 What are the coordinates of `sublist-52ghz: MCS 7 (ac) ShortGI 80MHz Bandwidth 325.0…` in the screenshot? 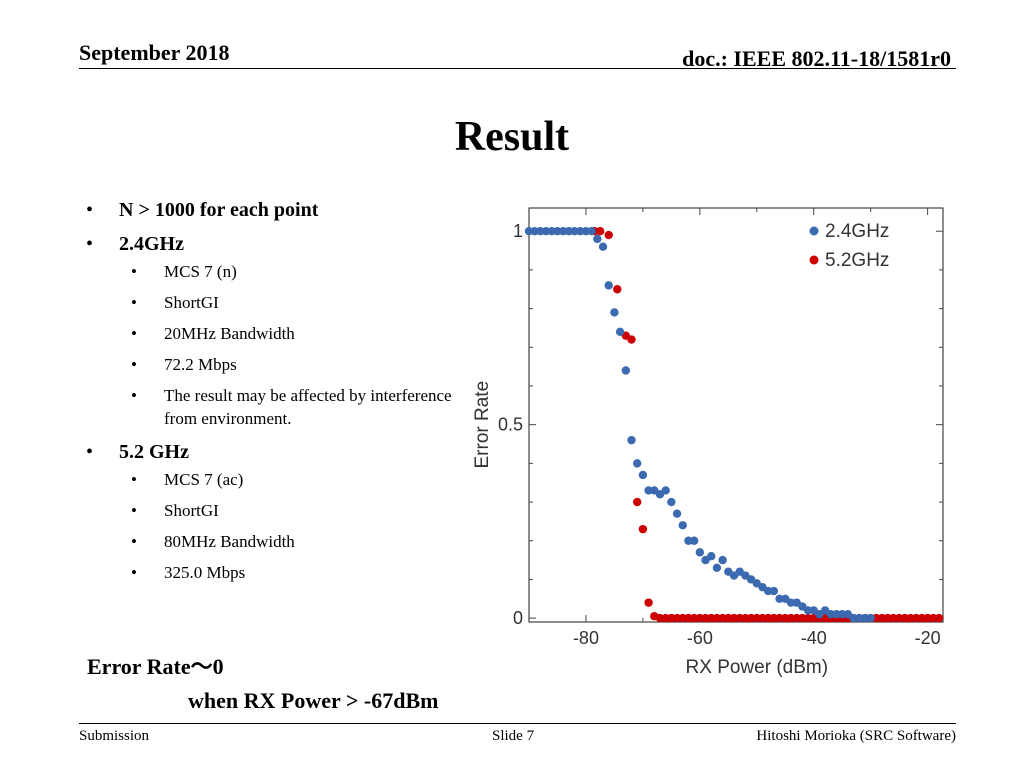 It's located at (287, 526).